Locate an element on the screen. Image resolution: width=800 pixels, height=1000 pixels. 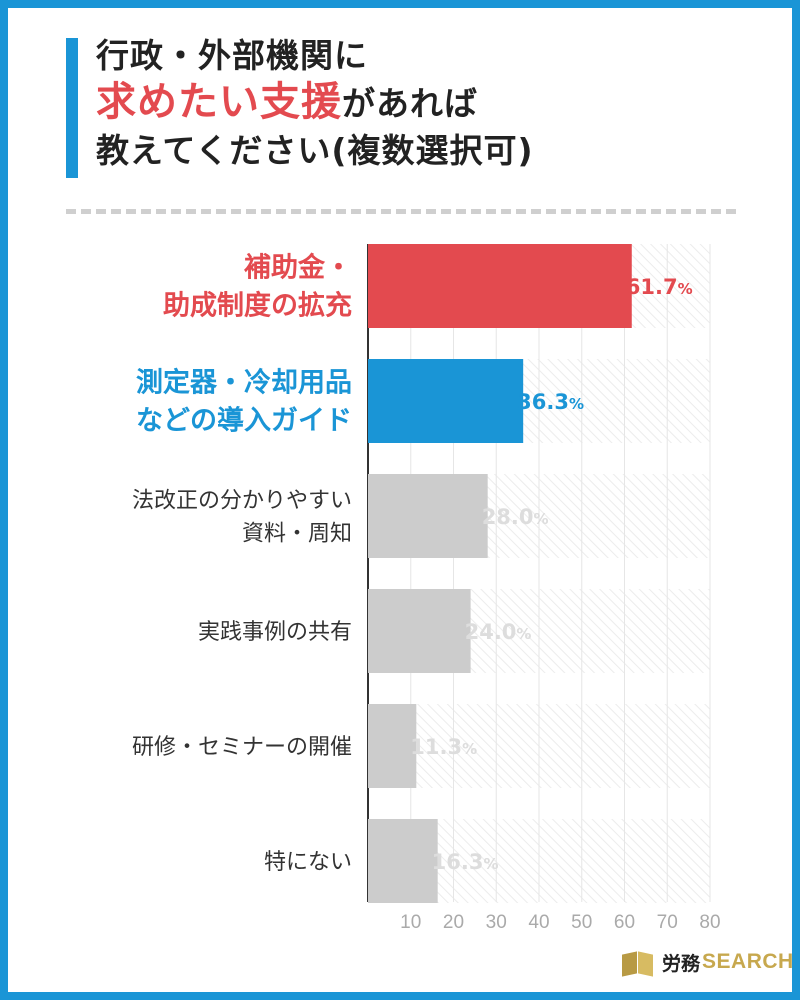
x-tick-label: 30 is located at coordinates (496, 922).